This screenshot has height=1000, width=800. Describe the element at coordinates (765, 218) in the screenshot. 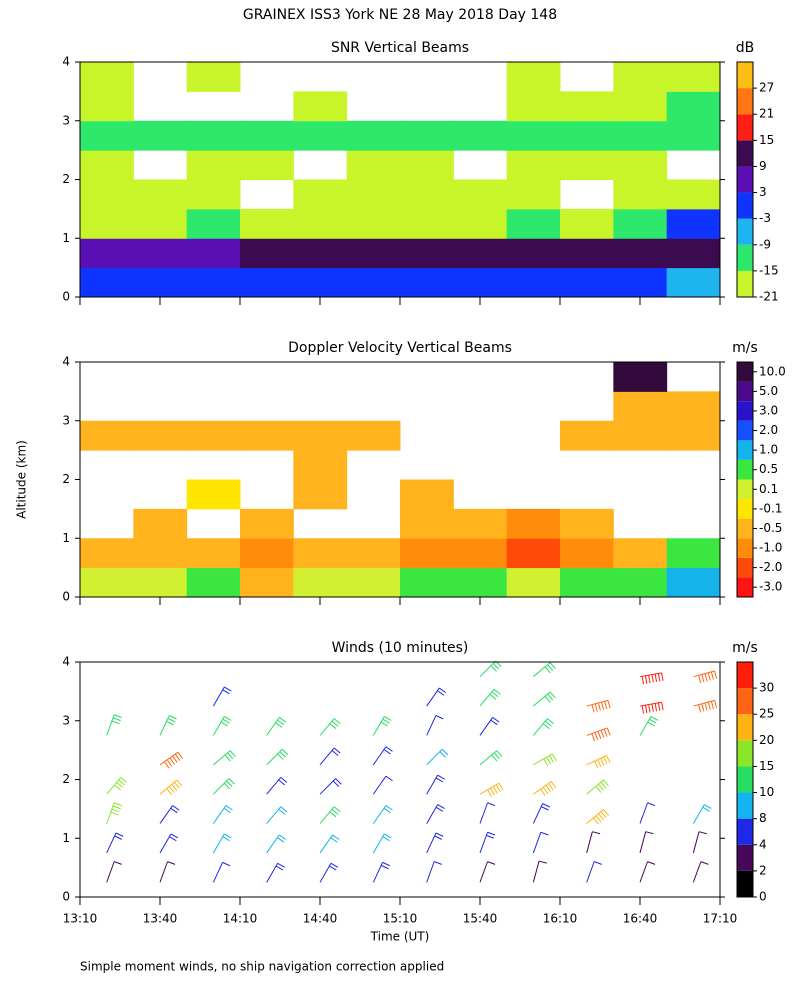

I see `colorbar-tick-label: -3` at that location.